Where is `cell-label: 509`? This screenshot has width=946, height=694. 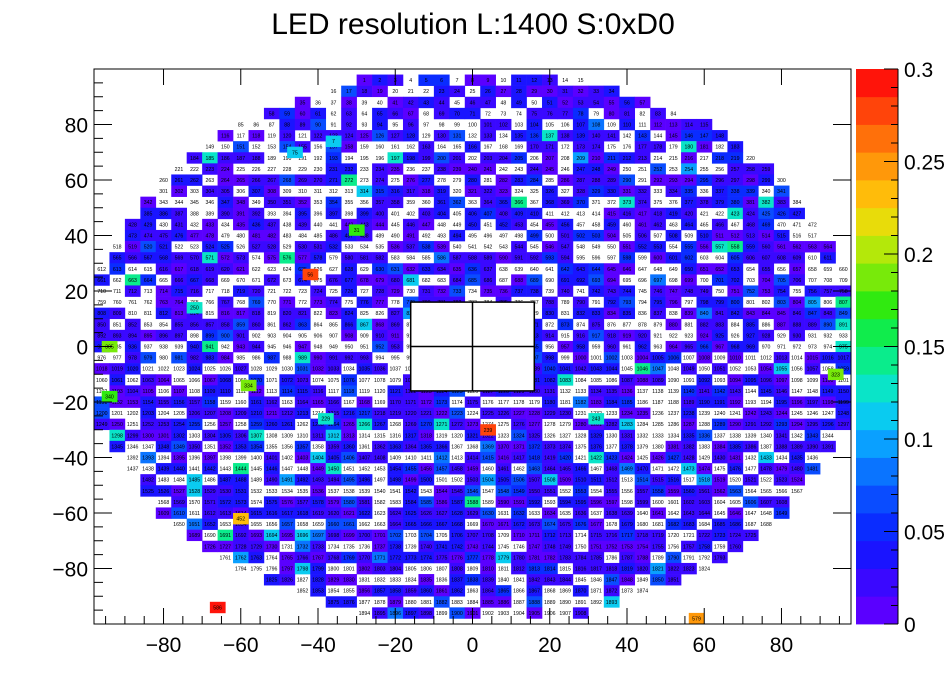 cell-label: 509 is located at coordinates (688, 237).